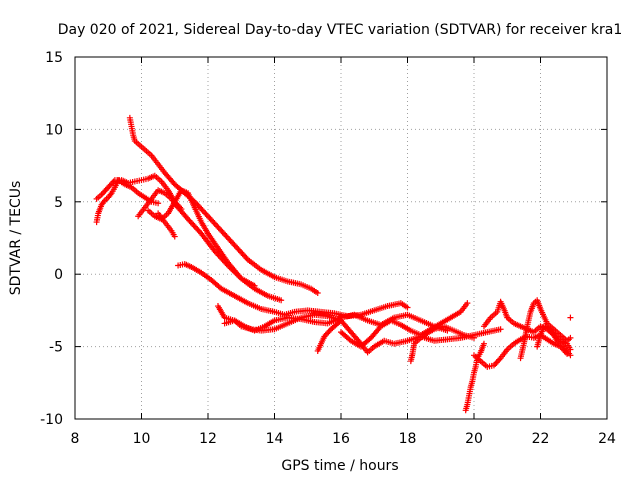  Describe the element at coordinates (541, 439) in the screenshot. I see `x-tick-label: 22` at that location.